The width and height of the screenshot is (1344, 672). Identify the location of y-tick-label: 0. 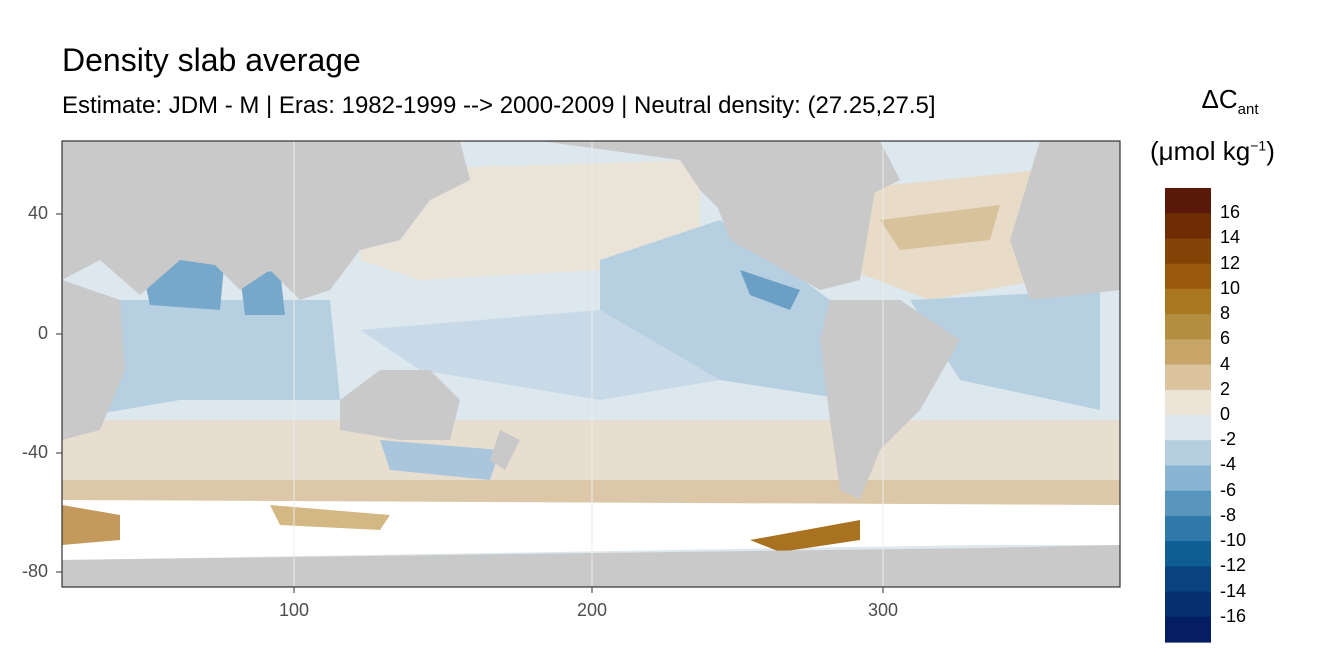
(42, 333).